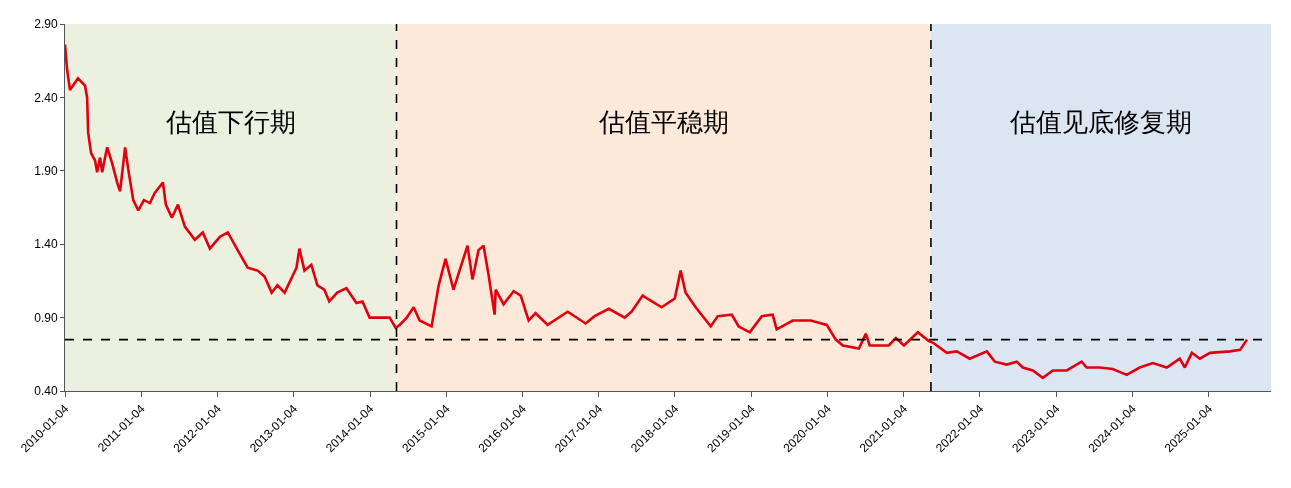  I want to click on y-tick-label: 0.40, so click(46, 391).